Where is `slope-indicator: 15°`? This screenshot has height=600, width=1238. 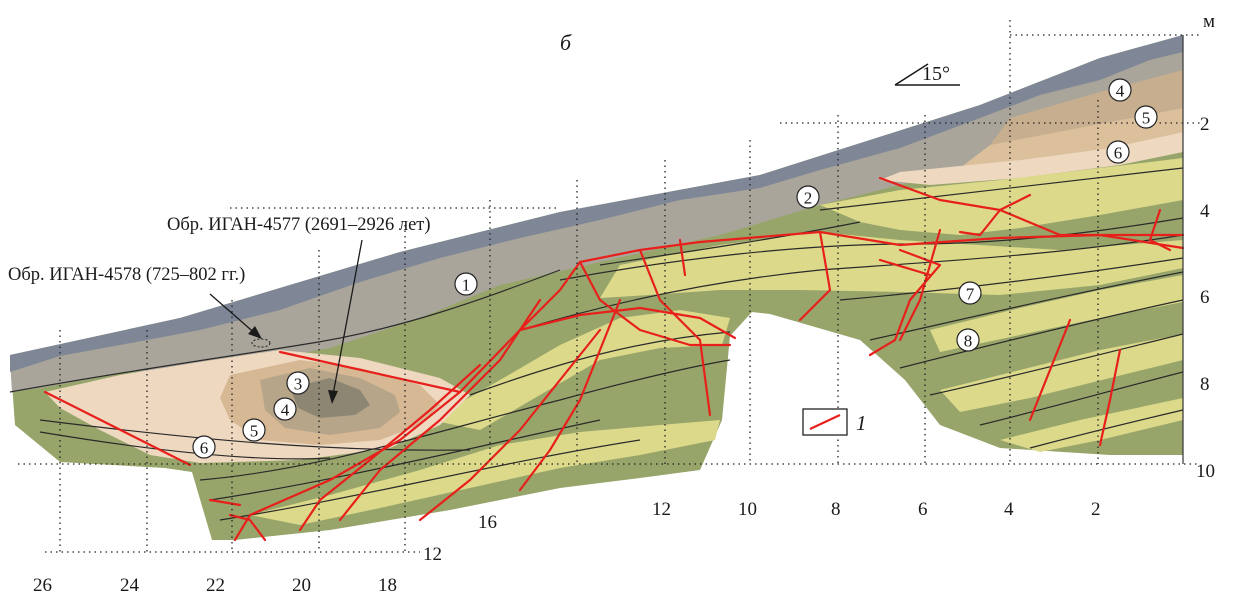
slope-indicator: 15° is located at coordinates (927, 74).